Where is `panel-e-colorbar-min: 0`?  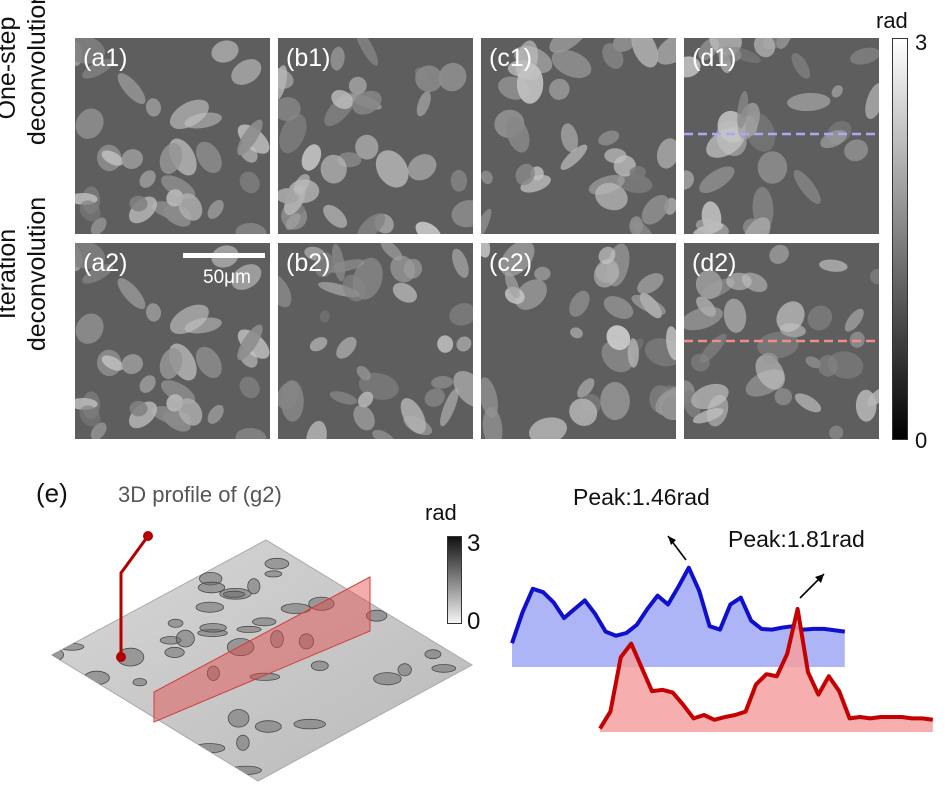
panel-e-colorbar-min: 0 is located at coordinates (474, 621).